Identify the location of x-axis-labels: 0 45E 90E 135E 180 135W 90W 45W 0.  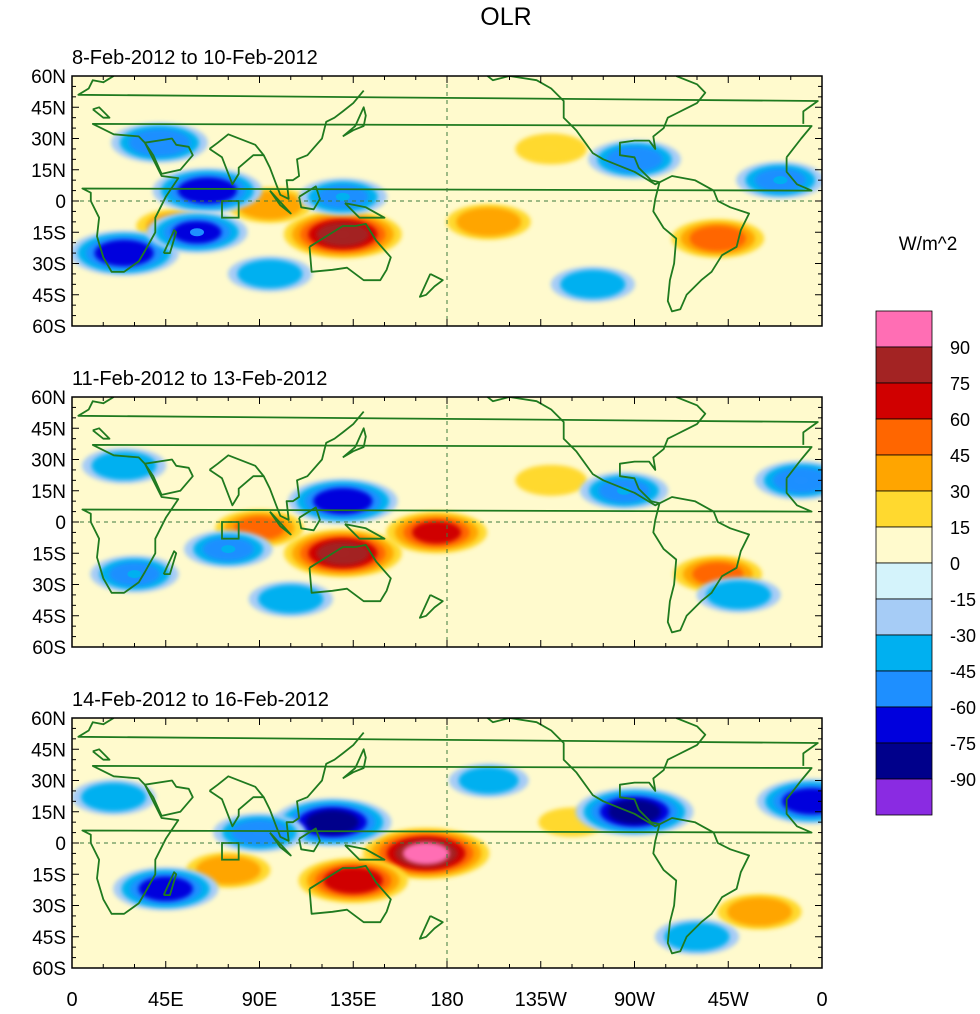
(446, 1000).